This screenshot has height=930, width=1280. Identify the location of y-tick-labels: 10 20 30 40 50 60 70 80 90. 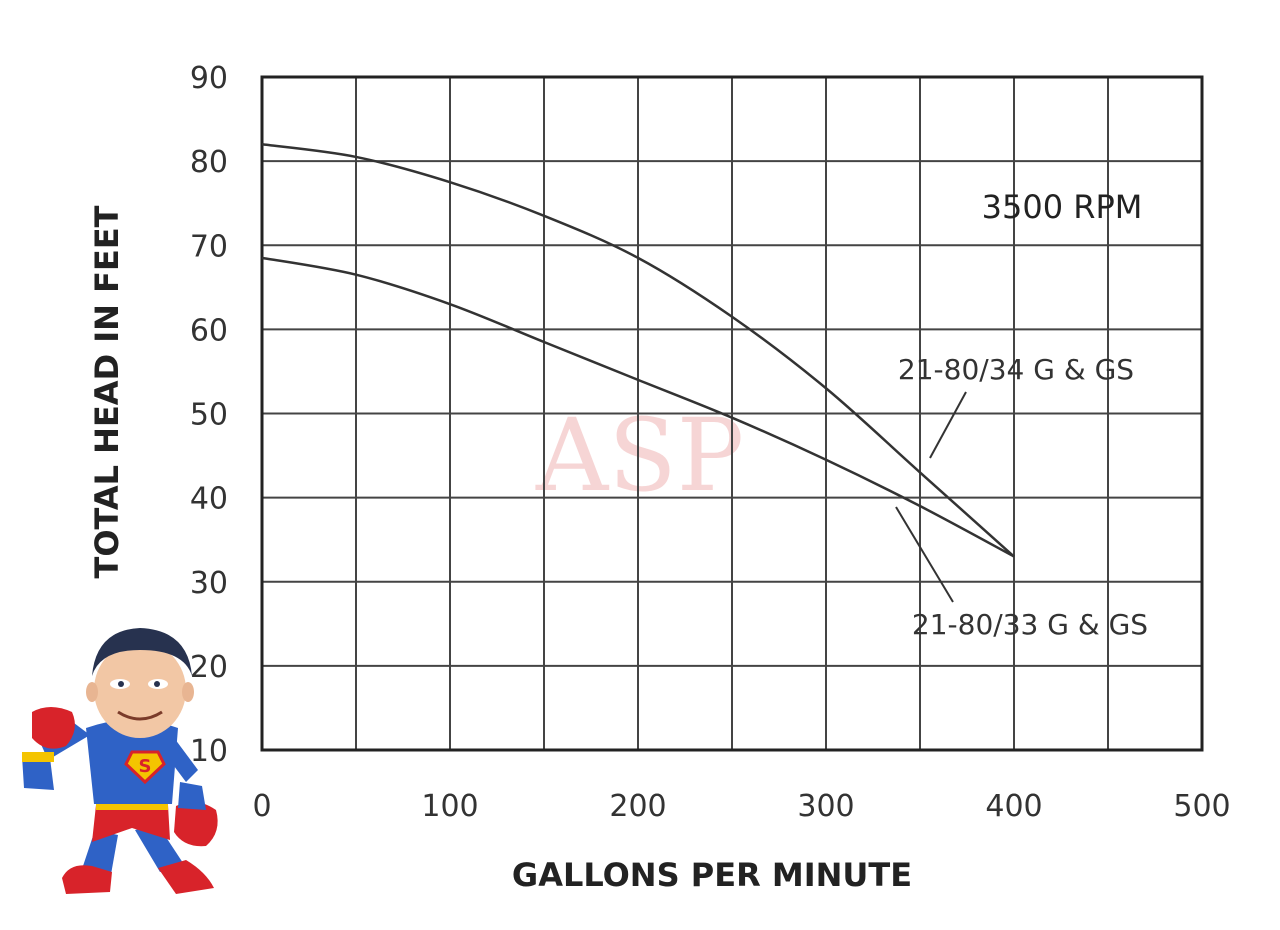
(209, 415).